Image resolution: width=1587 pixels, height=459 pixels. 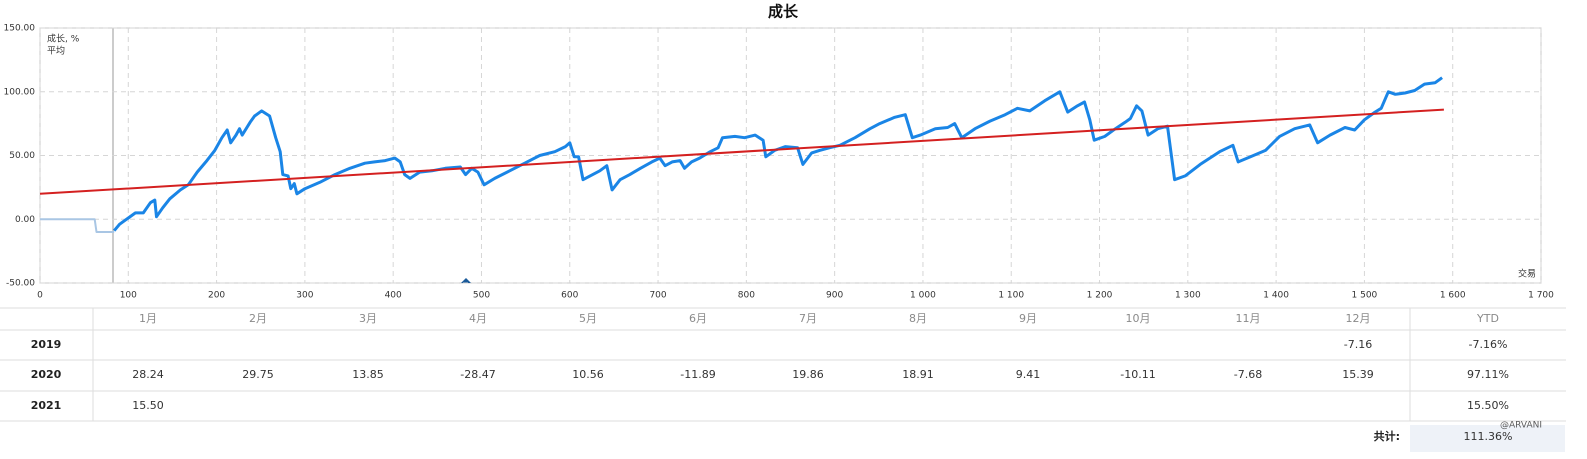 I want to click on table-header: YTD, so click(x=1487, y=318).